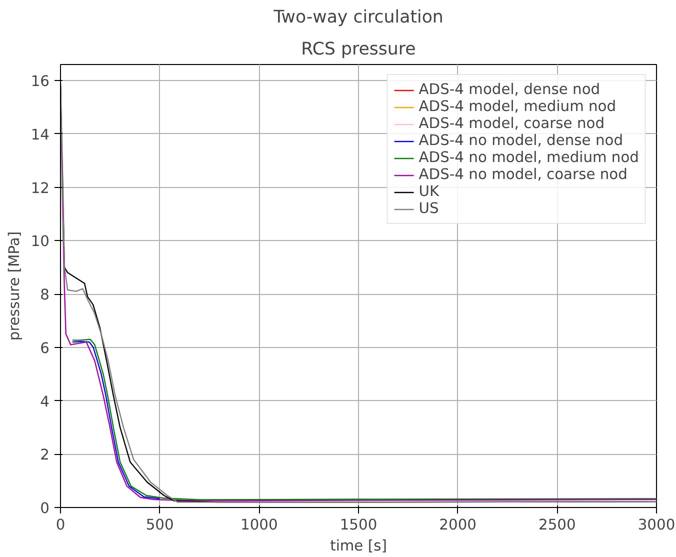 Image resolution: width=676 pixels, height=557 pixels. Describe the element at coordinates (428, 208) in the screenshot. I see `legend-label: US` at that location.